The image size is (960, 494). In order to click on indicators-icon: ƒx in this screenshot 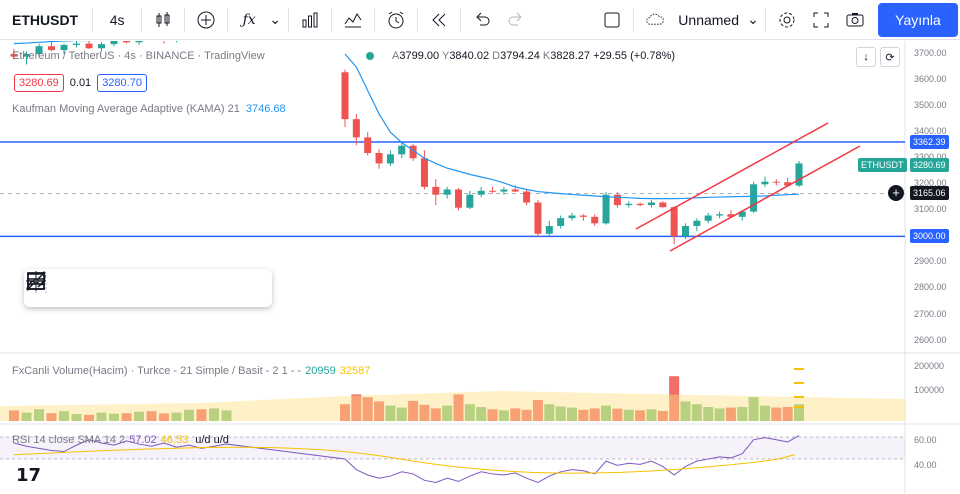, I will do `click(249, 19)`.